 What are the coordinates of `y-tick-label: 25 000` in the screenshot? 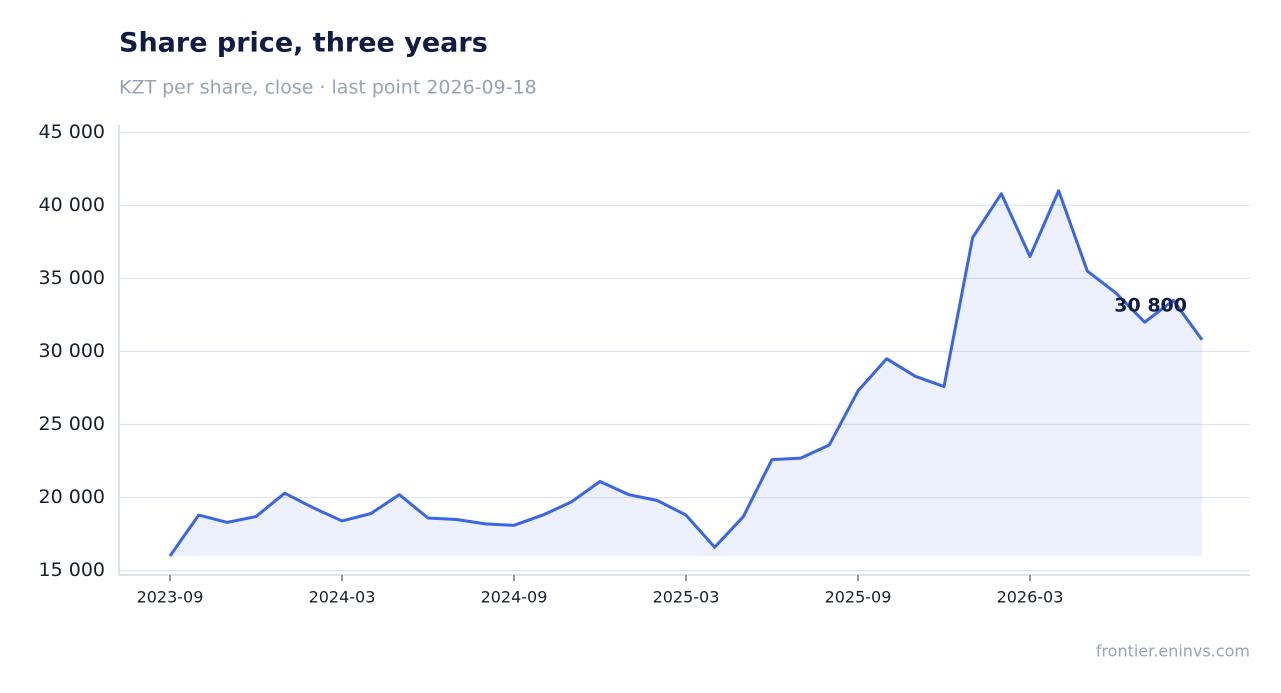 It's located at (72, 424).